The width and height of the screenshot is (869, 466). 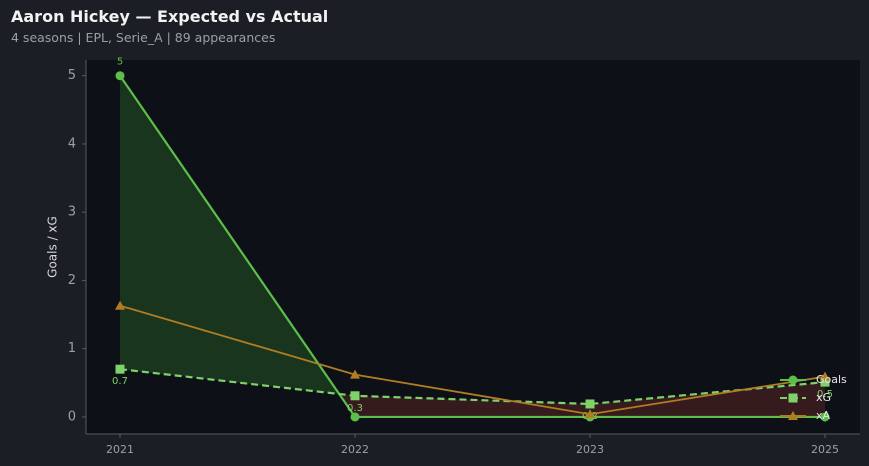 What do you see at coordinates (825, 449) in the screenshot?
I see `x-tick-label: 2025` at bounding box center [825, 449].